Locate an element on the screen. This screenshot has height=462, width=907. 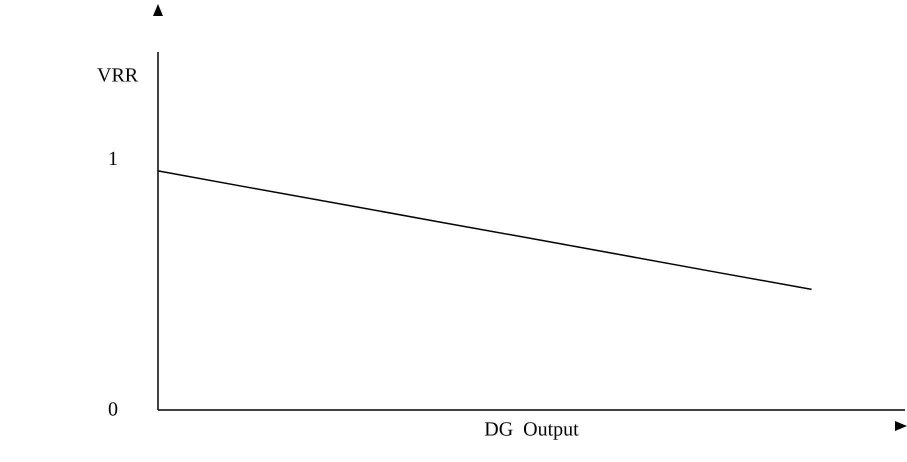
x-axis-title: DG Output is located at coordinates (532, 429).